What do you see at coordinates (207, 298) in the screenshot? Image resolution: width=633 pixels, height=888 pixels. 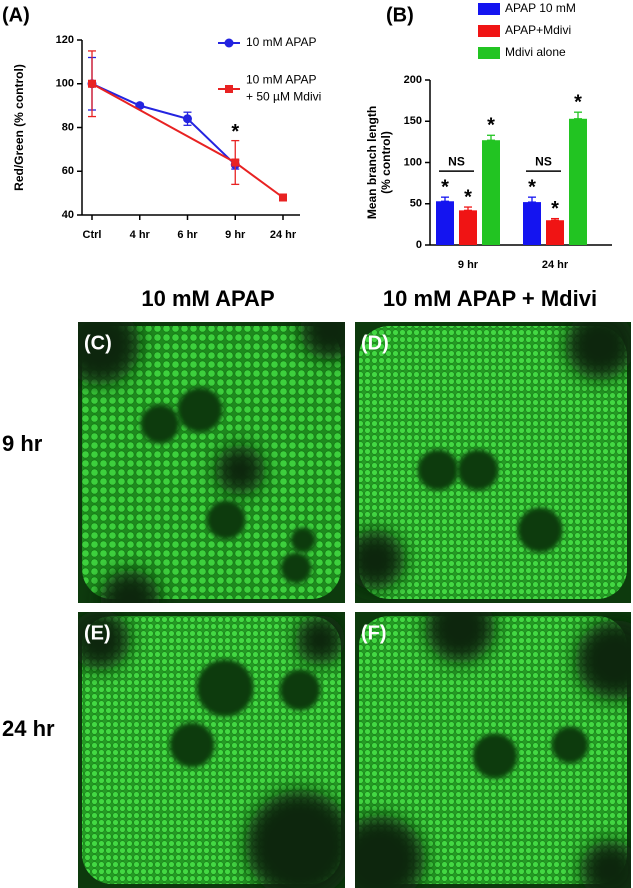 I see `column-header: 10 mM APAP` at bounding box center [207, 298].